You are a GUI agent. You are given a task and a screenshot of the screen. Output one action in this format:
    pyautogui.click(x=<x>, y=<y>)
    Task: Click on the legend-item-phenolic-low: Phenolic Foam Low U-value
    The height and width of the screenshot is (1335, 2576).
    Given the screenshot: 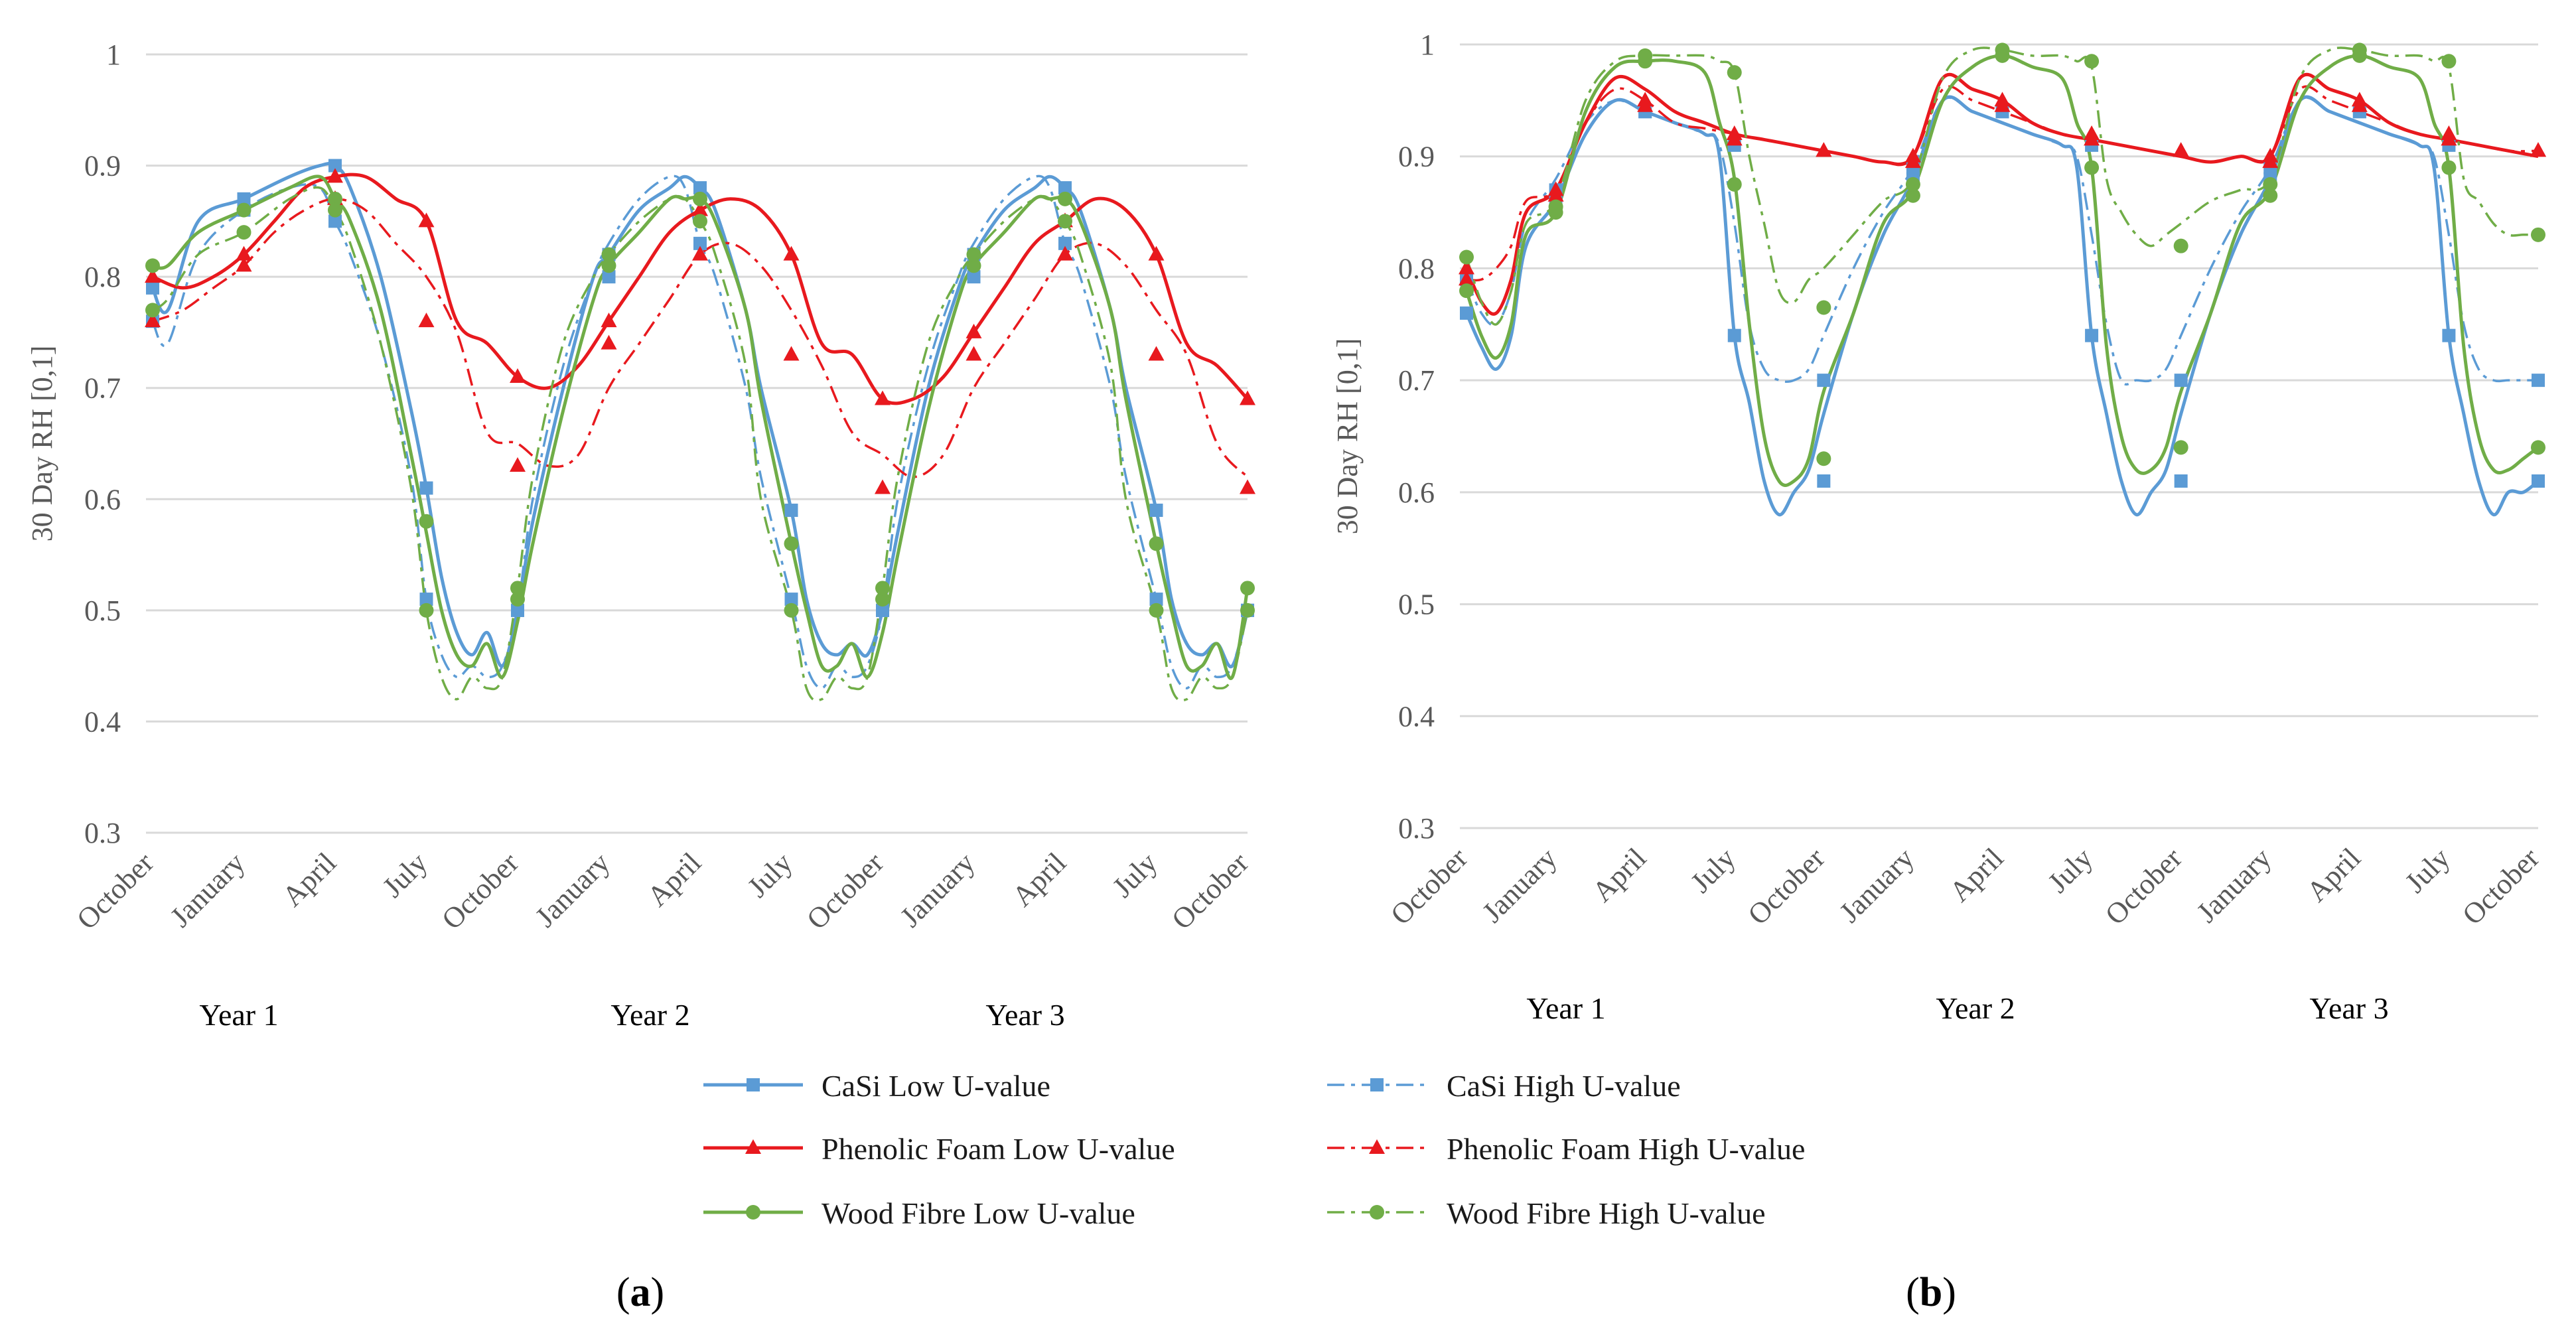 What is the action you would take?
    pyautogui.click(x=939, y=1149)
    